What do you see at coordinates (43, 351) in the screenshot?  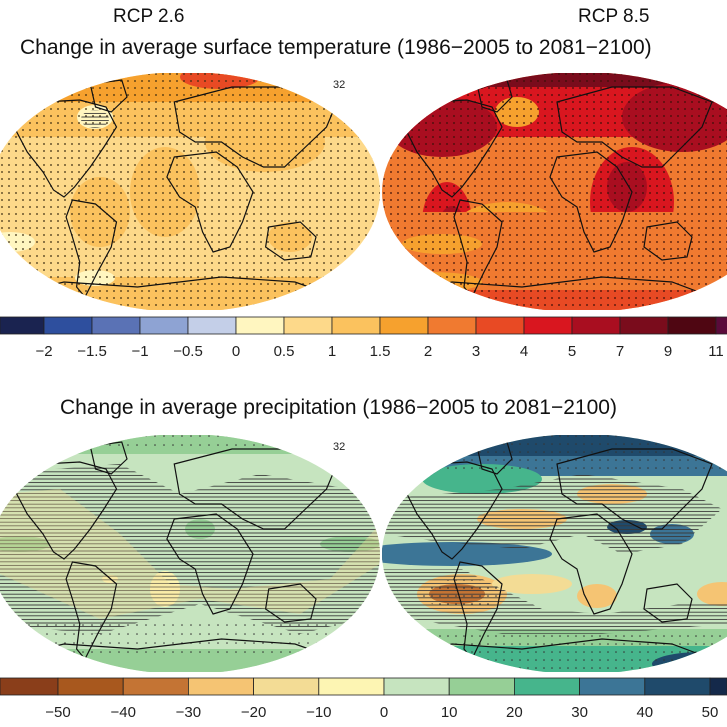 I see `colorbar-tick-label: −2` at bounding box center [43, 351].